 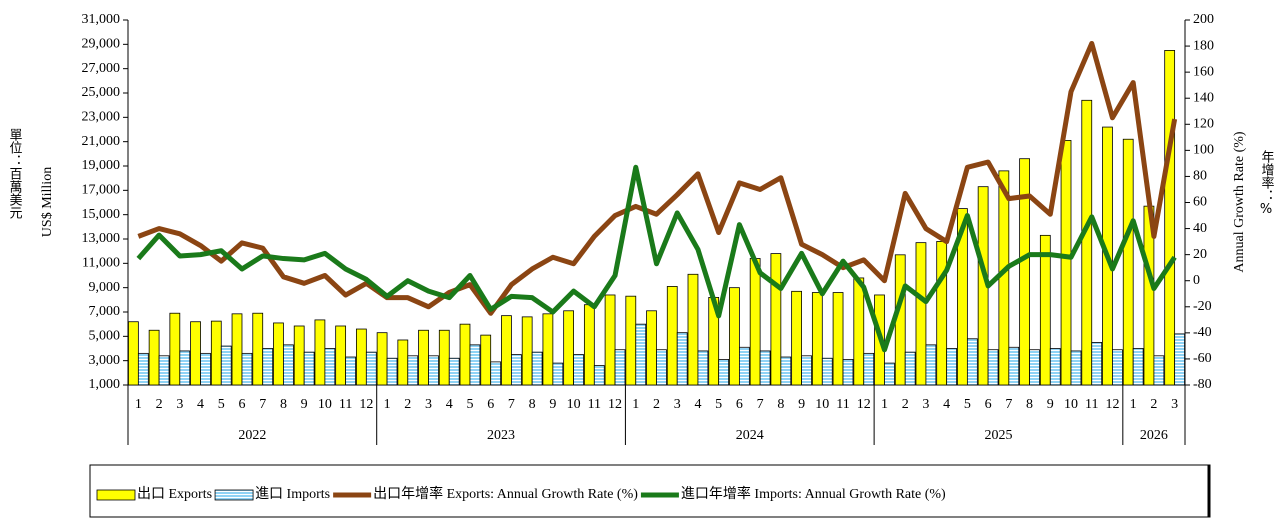 I want to click on y-tick-label: 23,000, so click(x=101, y=117).